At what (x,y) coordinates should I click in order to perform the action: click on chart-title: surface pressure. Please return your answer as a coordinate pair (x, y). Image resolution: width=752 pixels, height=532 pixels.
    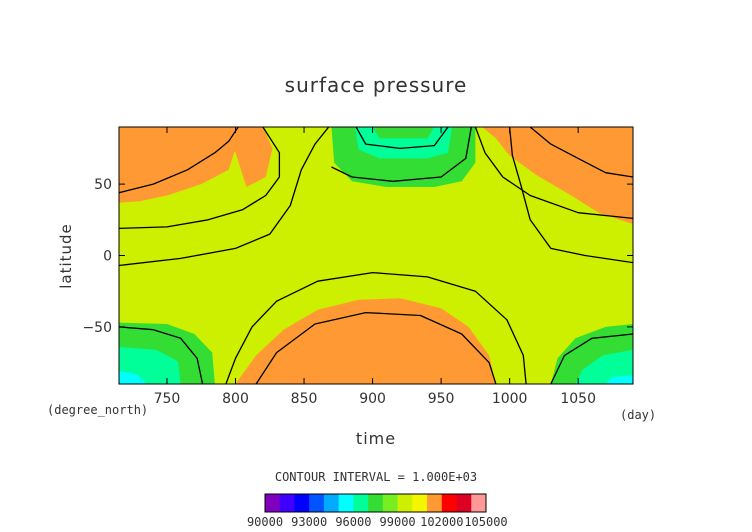
    Looking at the image, I should click on (376, 85).